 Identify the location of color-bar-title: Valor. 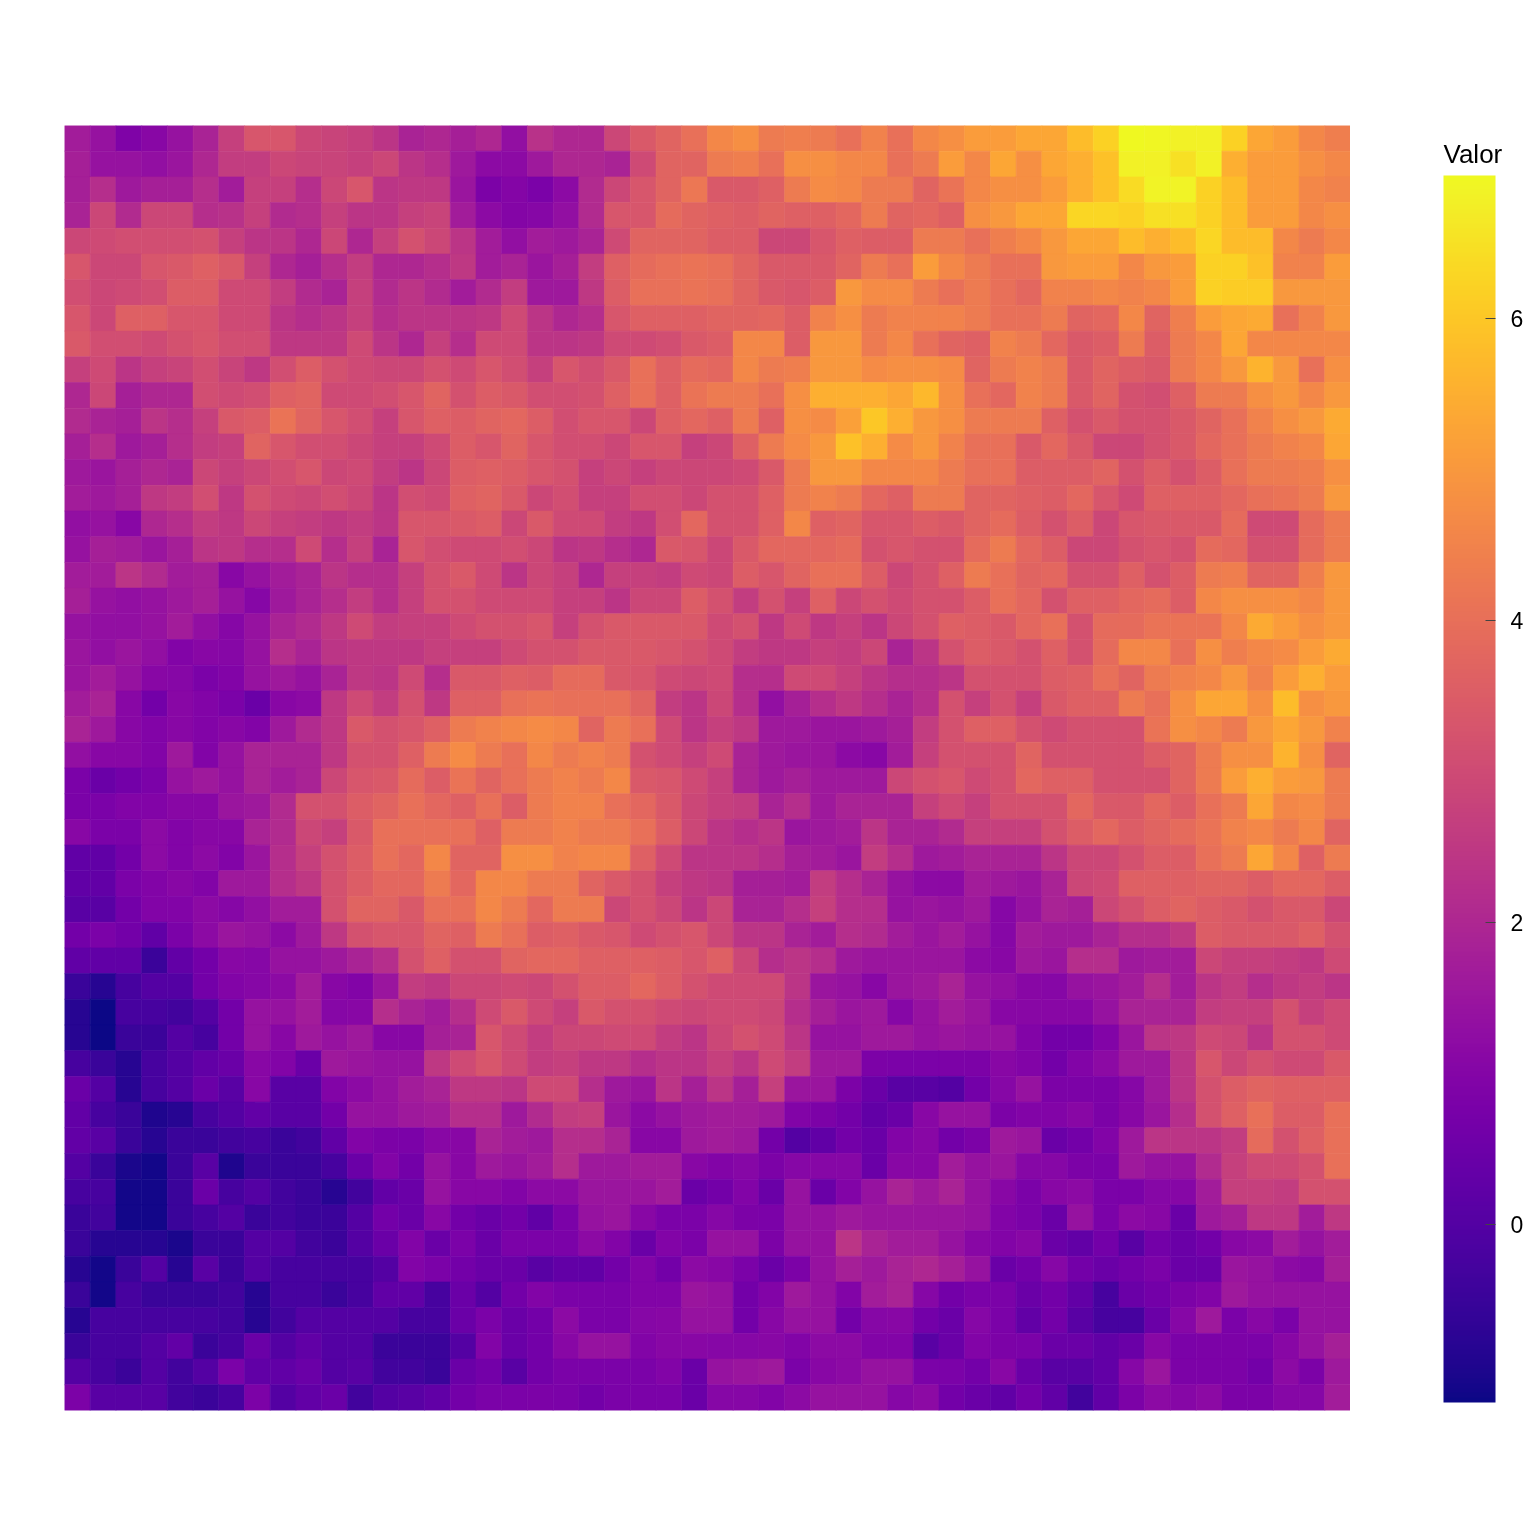
(1473, 153).